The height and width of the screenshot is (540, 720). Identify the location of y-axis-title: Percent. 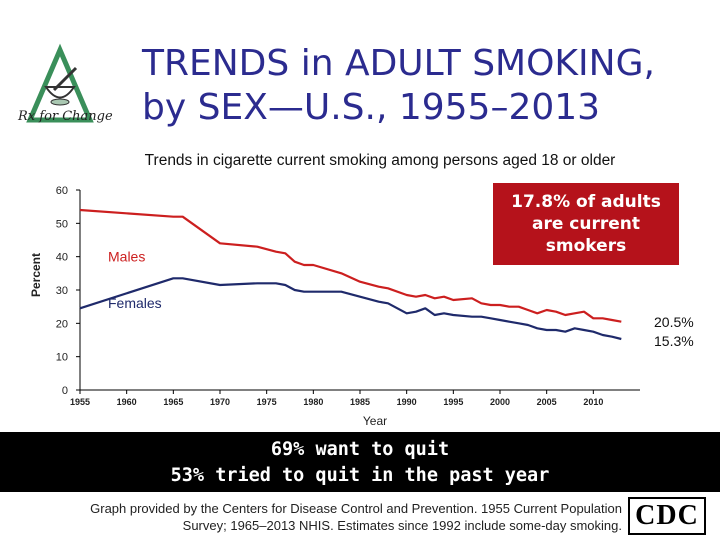
(36, 275).